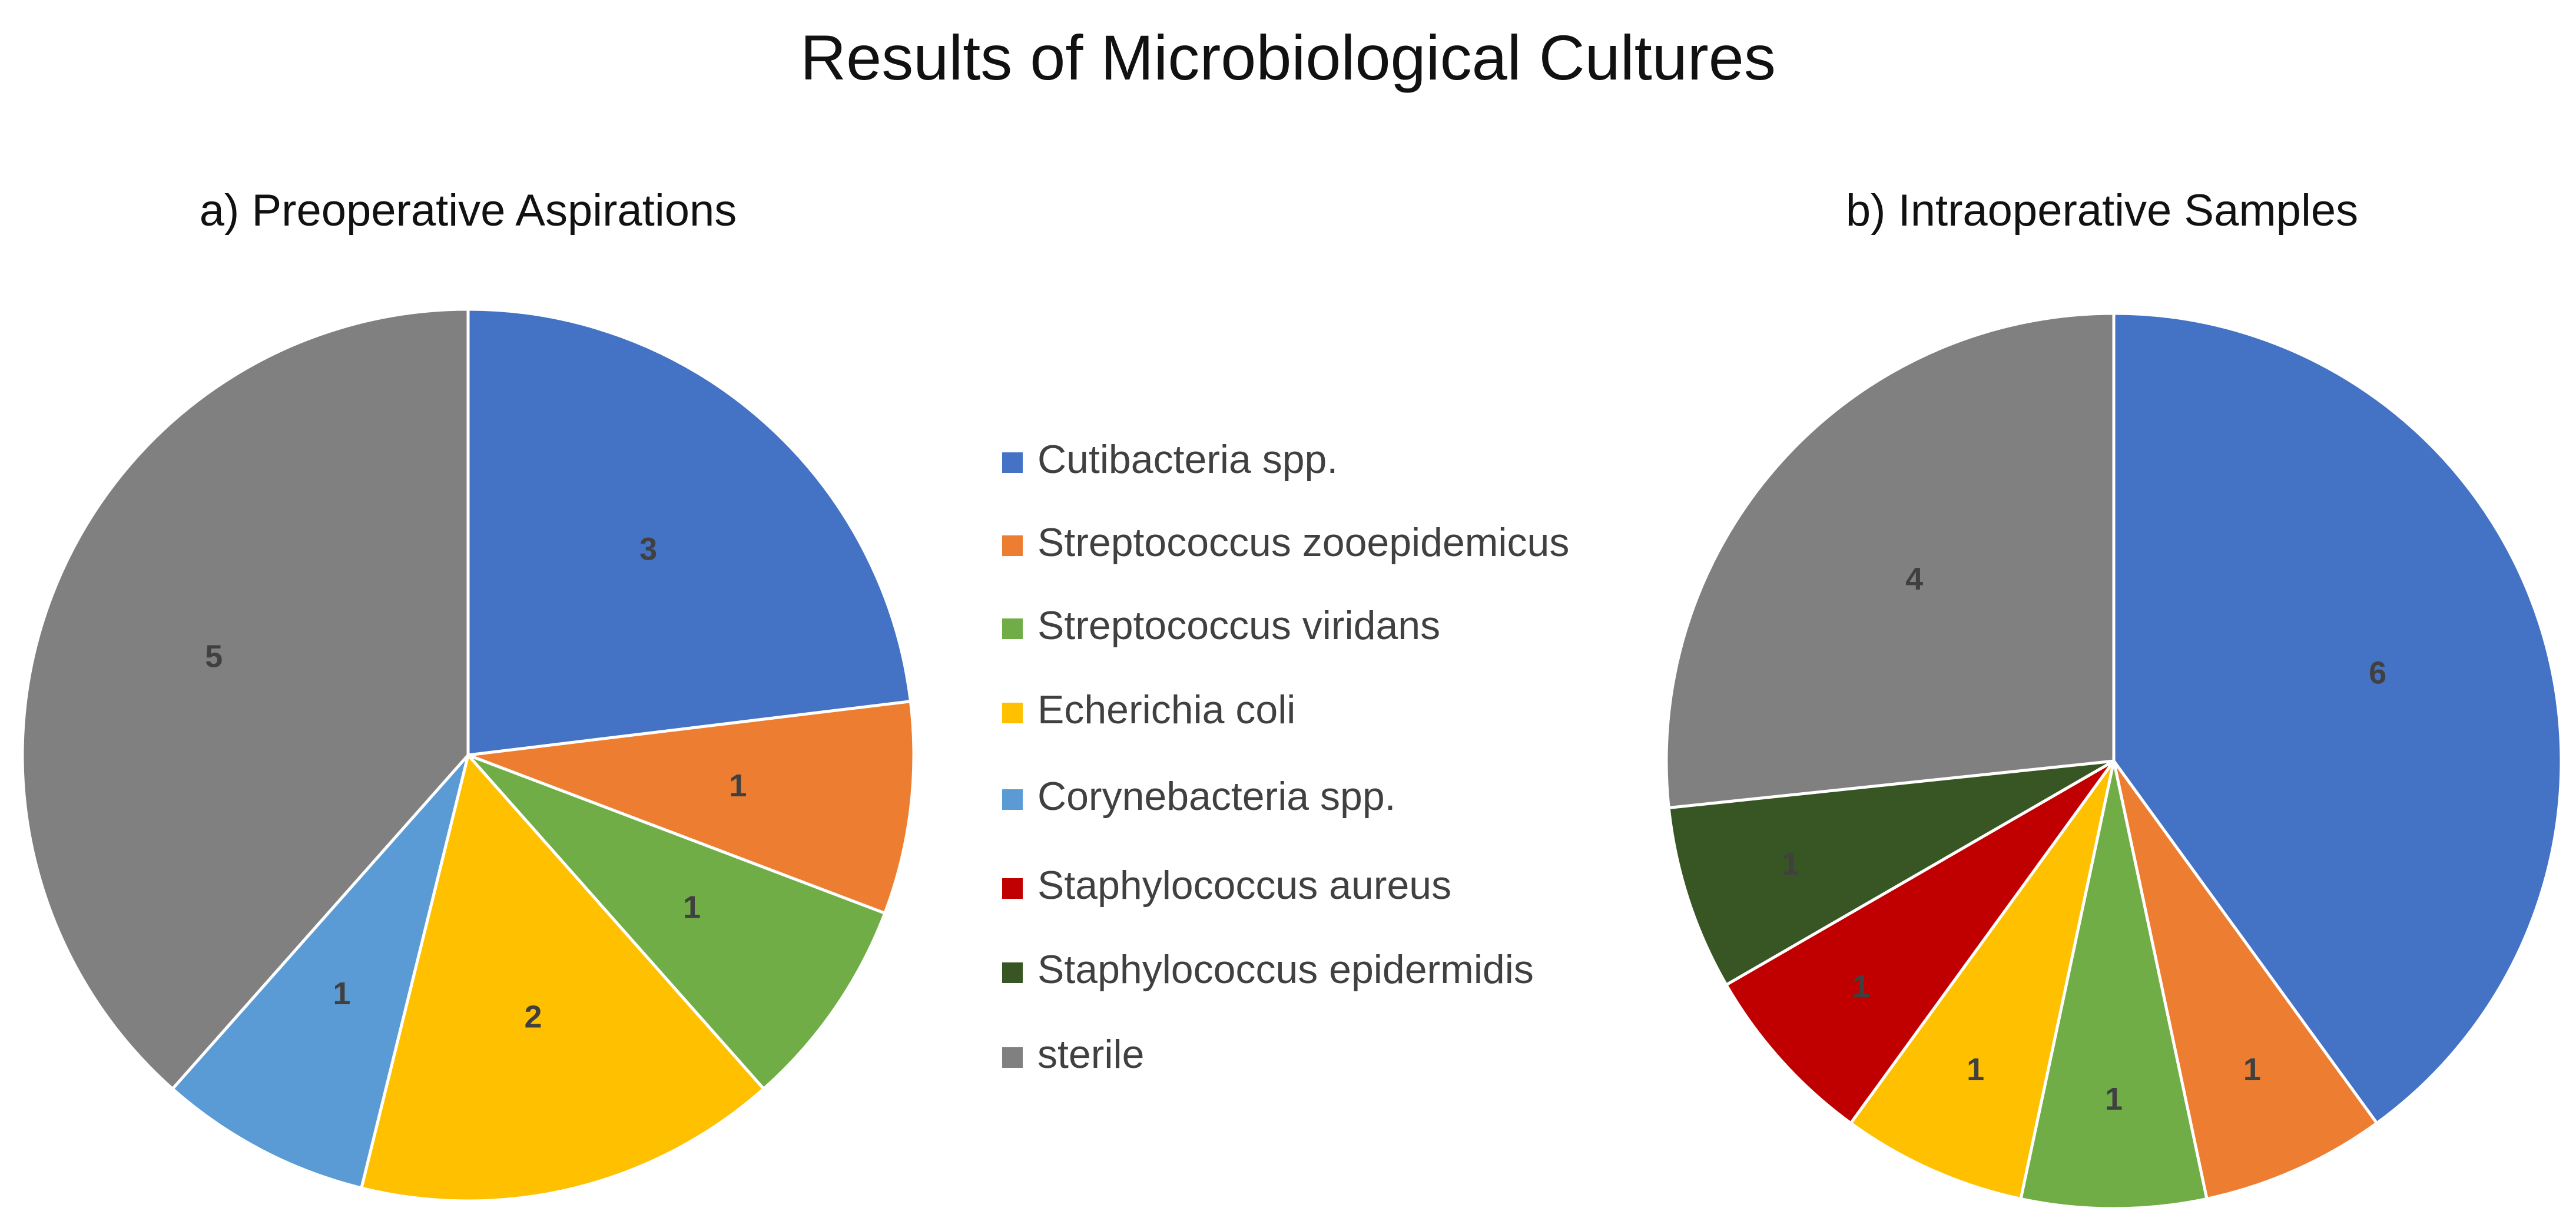 The width and height of the screenshot is (2576, 1221). I want to click on legend-label-streptococcus-zooepidemicus: Streptococcus zooepidemicus, so click(1303, 542).